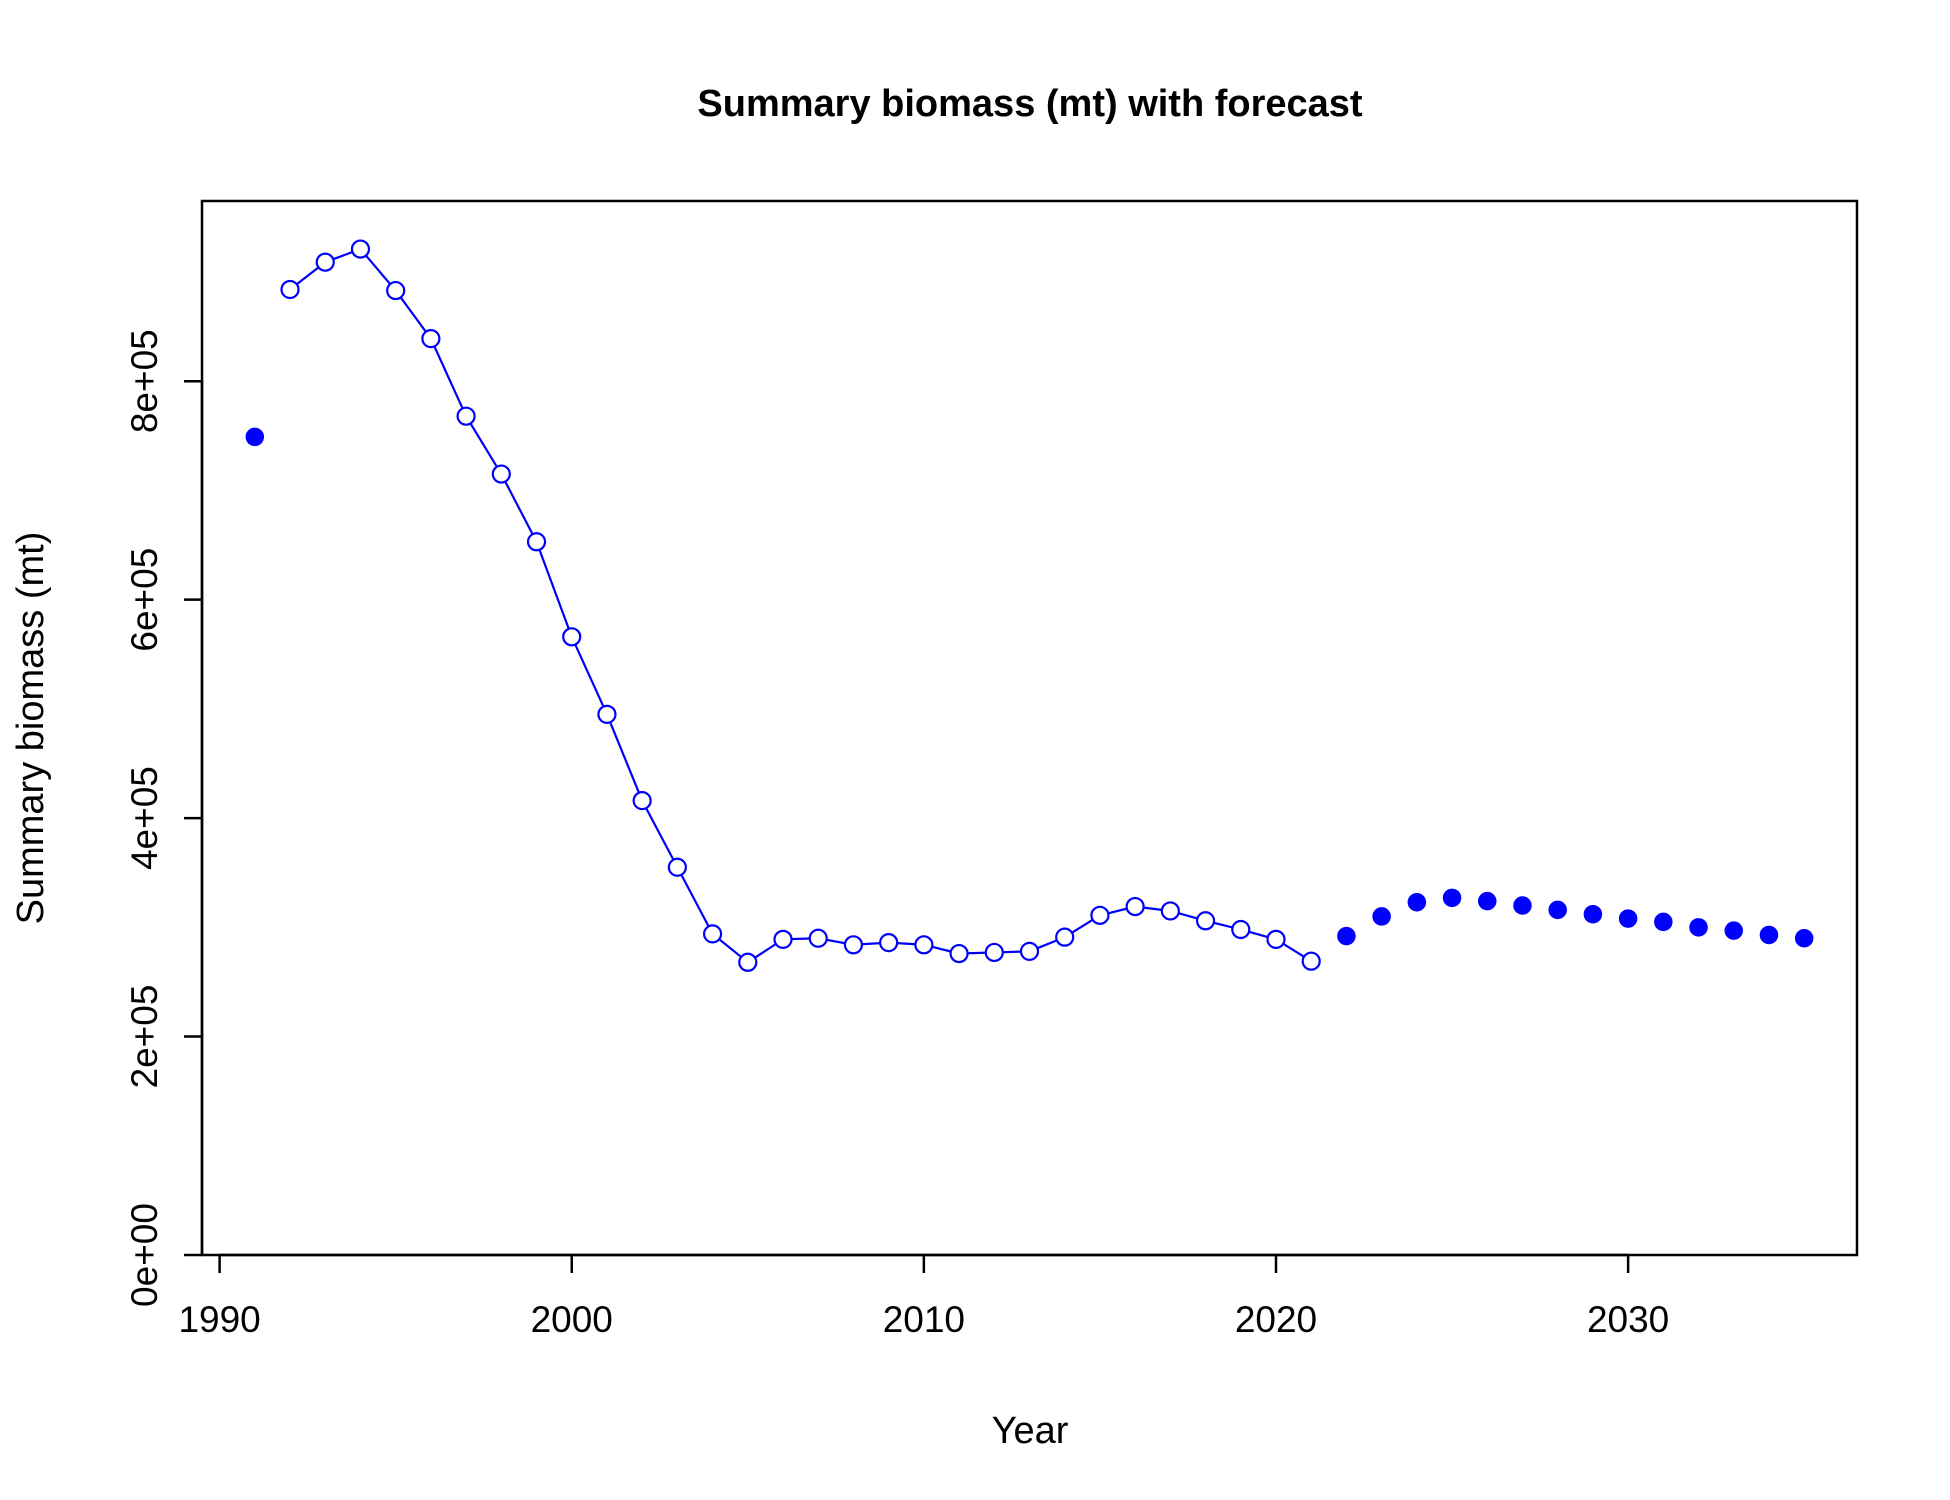 This screenshot has height=1500, width=1950. I want to click on y-tick-label: 0e+00, so click(144, 1255).